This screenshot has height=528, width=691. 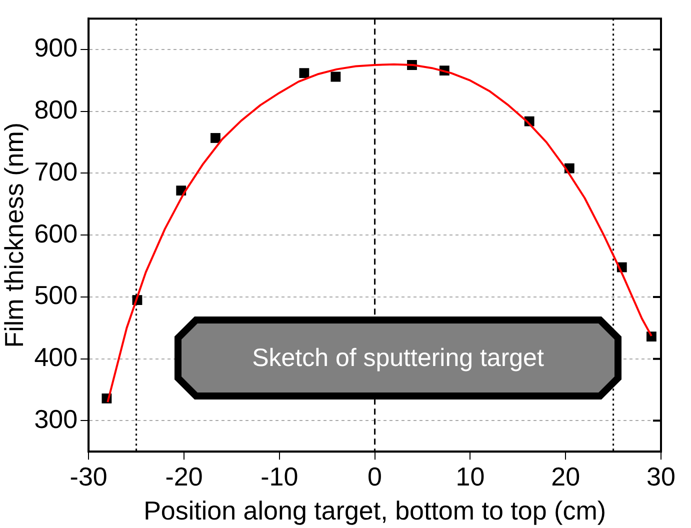 What do you see at coordinates (56, 419) in the screenshot?
I see `y-tick-label: 300` at bounding box center [56, 419].